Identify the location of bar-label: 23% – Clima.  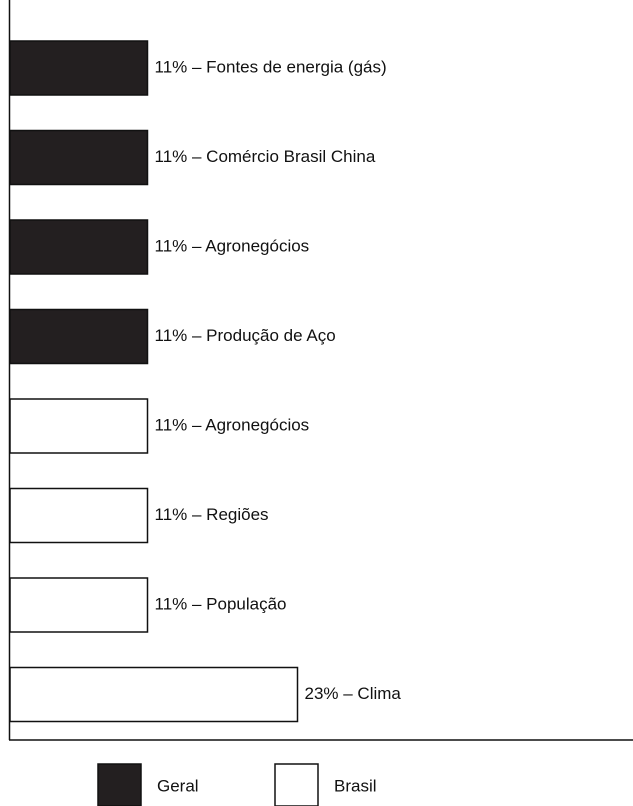
(353, 693).